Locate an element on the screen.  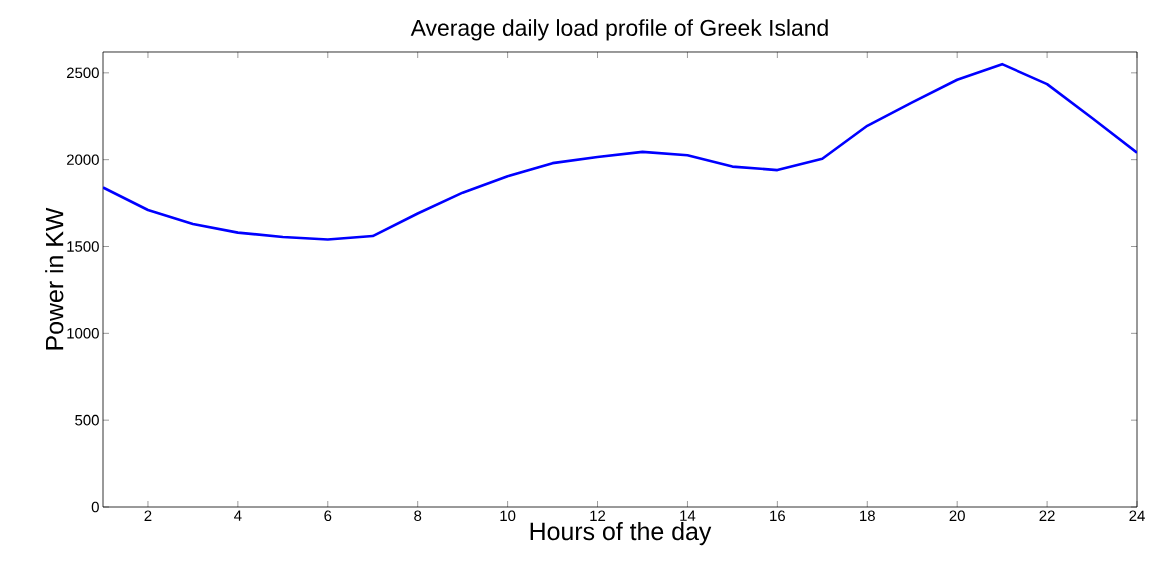
x-tick-label: 14 is located at coordinates (688, 515).